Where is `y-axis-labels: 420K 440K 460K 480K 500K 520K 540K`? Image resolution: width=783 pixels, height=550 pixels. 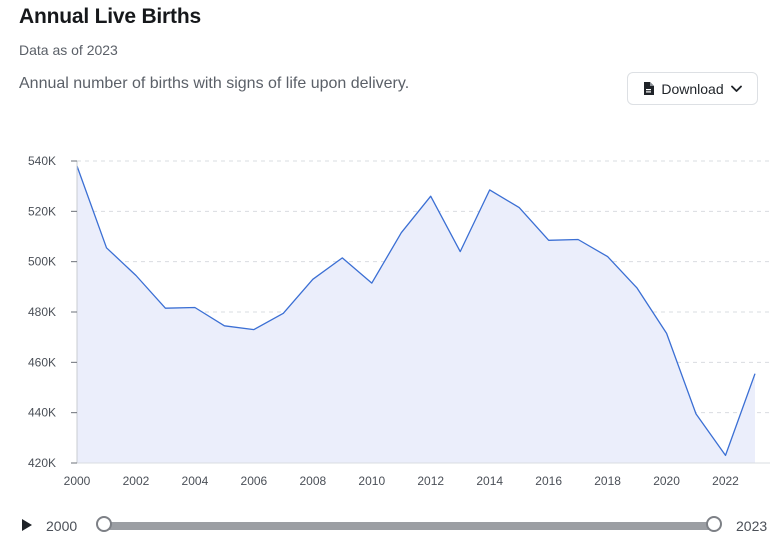 y-axis-labels: 420K 440K 460K 480K 500K 520K 540K is located at coordinates (52, 312).